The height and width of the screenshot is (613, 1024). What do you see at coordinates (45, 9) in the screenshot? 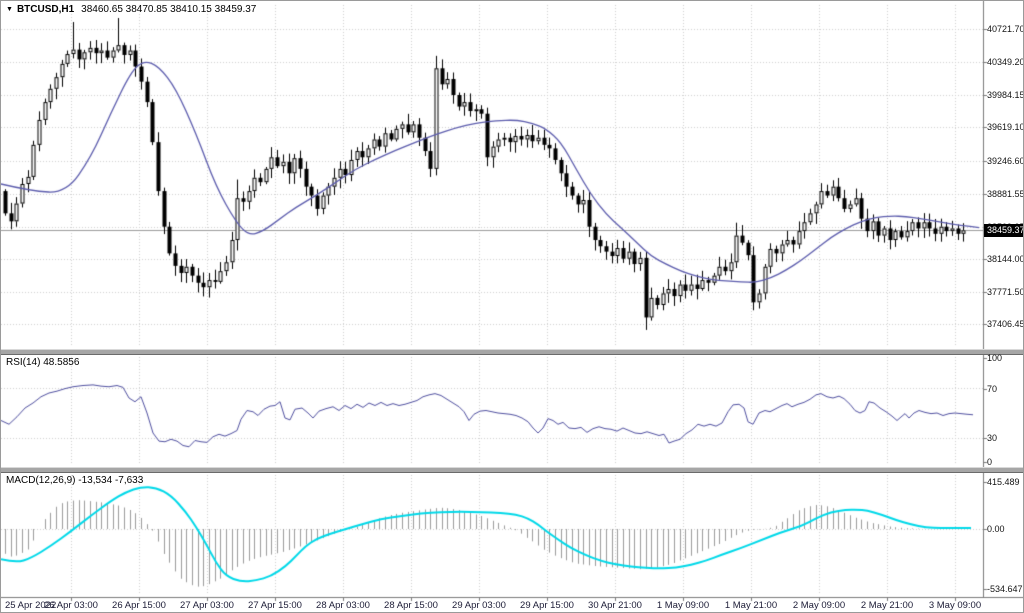
I see `symbol-title: BTCUSD,H1` at bounding box center [45, 9].